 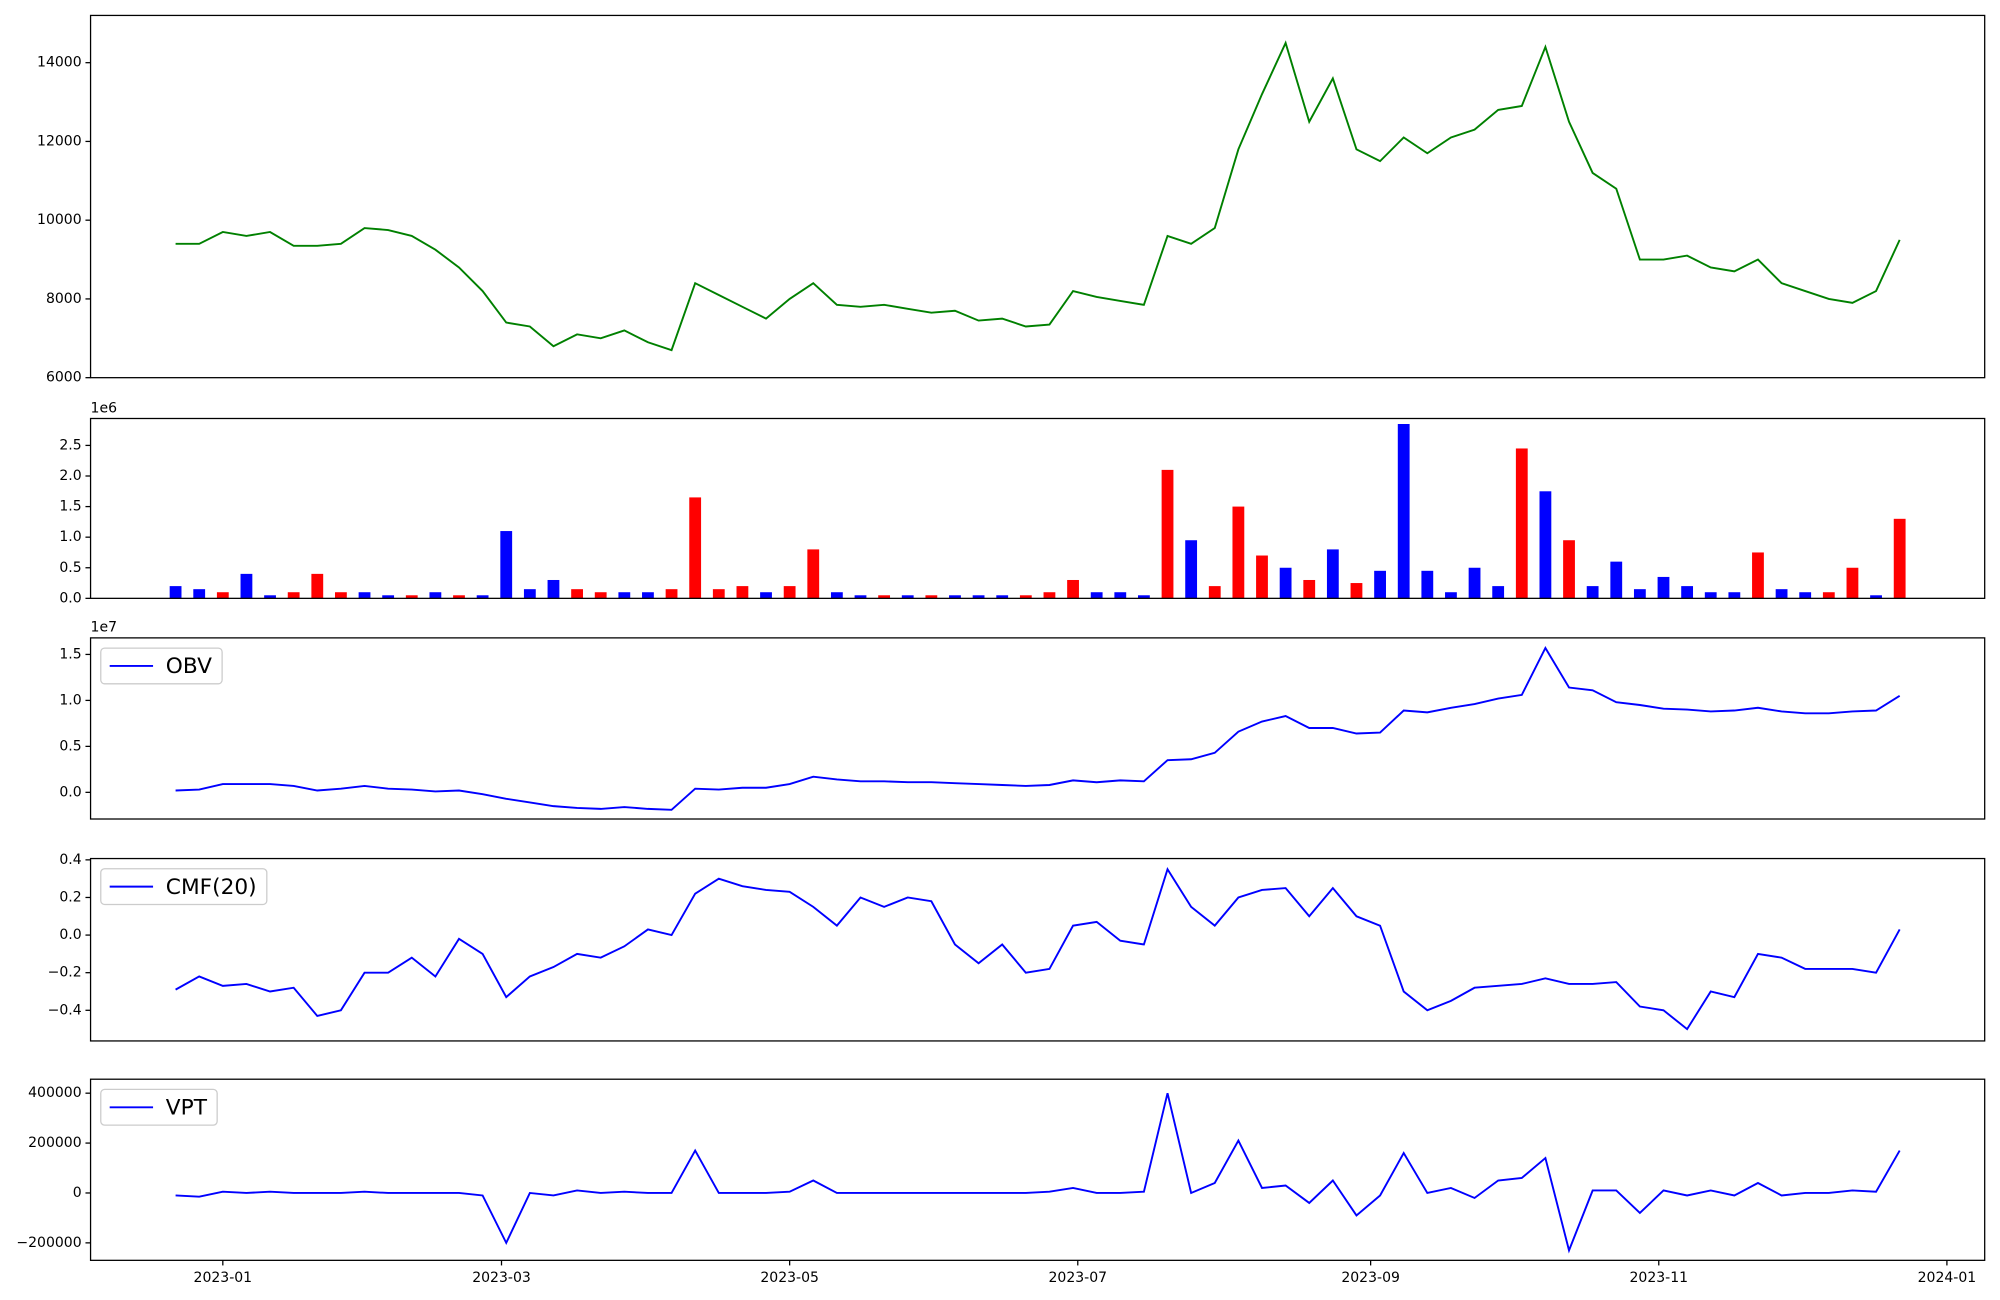 What do you see at coordinates (1658, 1278) in the screenshot?
I see `x-tick-label: 2023-11` at bounding box center [1658, 1278].